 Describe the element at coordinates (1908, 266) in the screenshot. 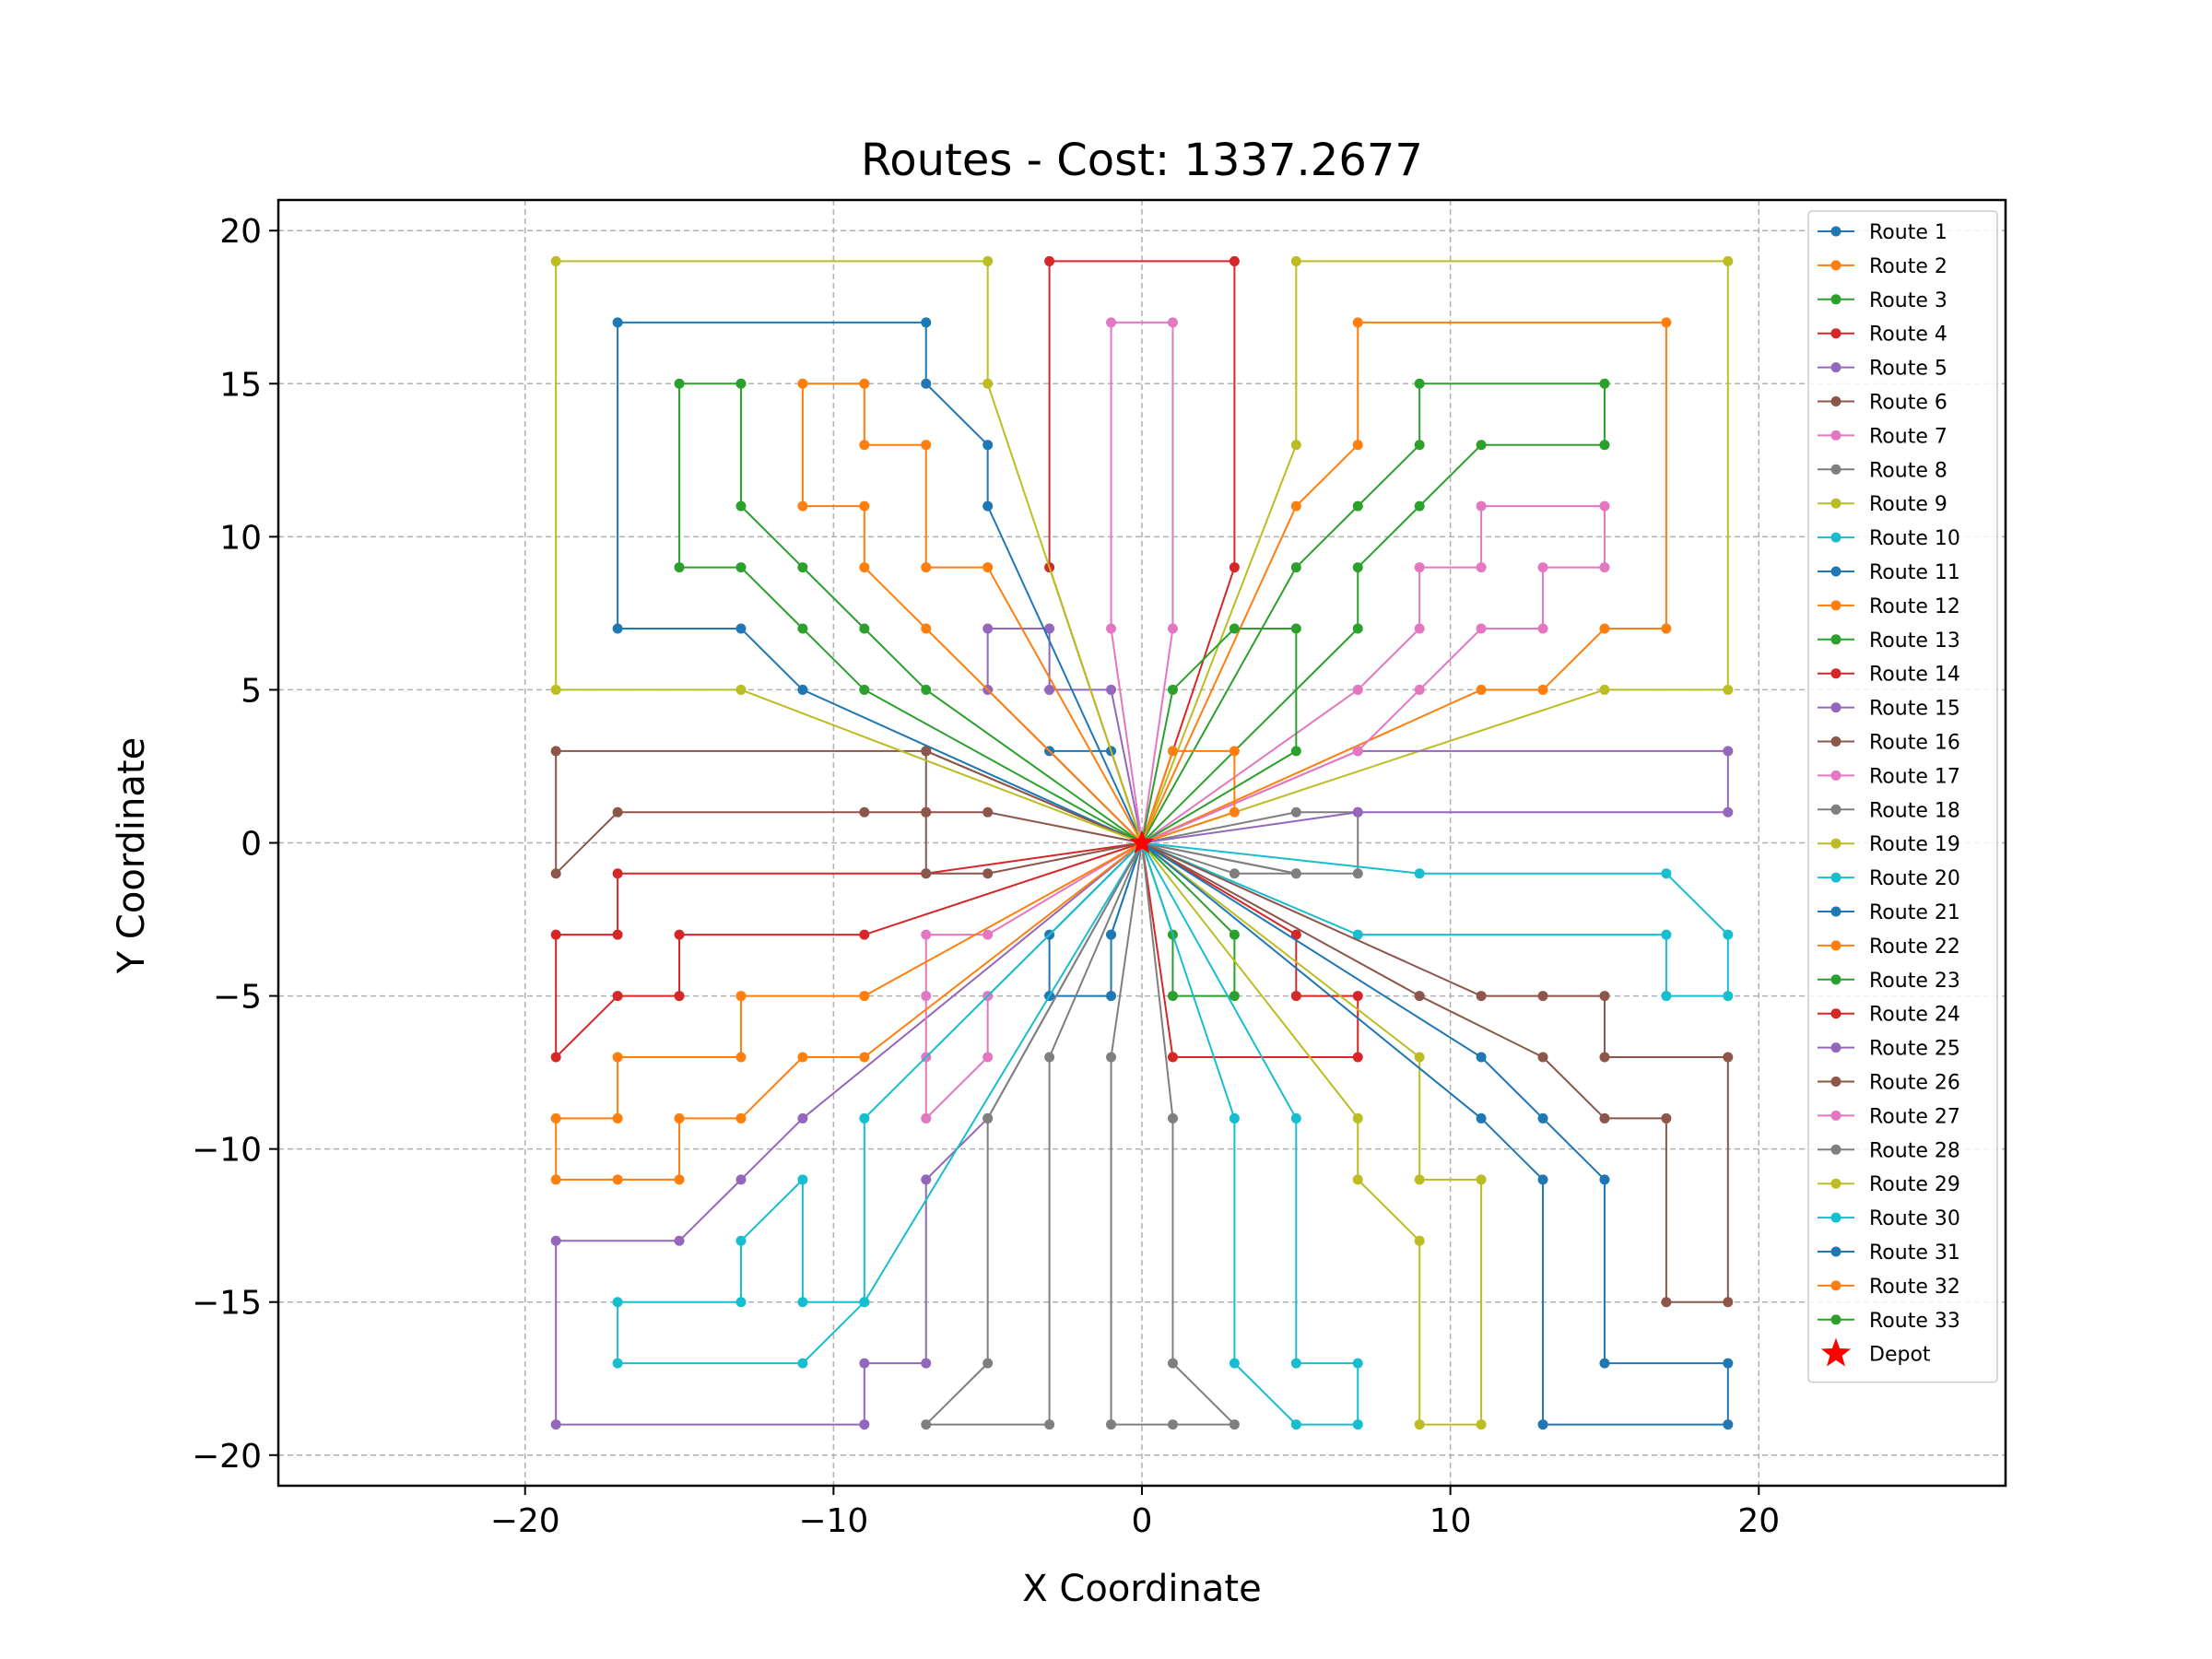

I see `legend-label: Route 2` at that location.